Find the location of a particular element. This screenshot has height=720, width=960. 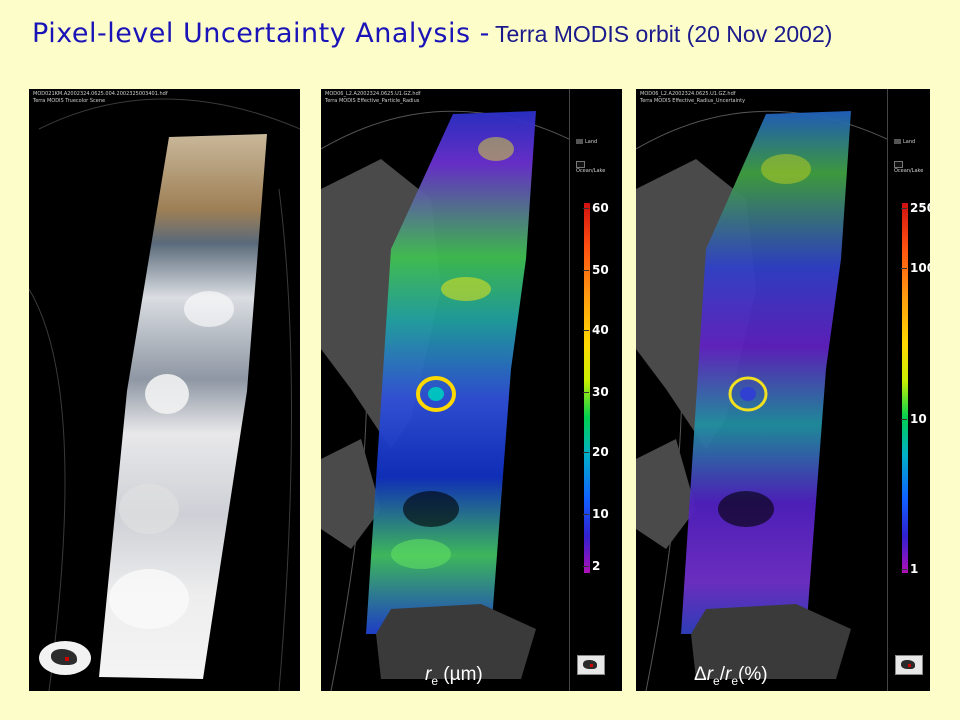

title-main: Pixel-level Uncertainty Analysis - is located at coordinates (261, 33).